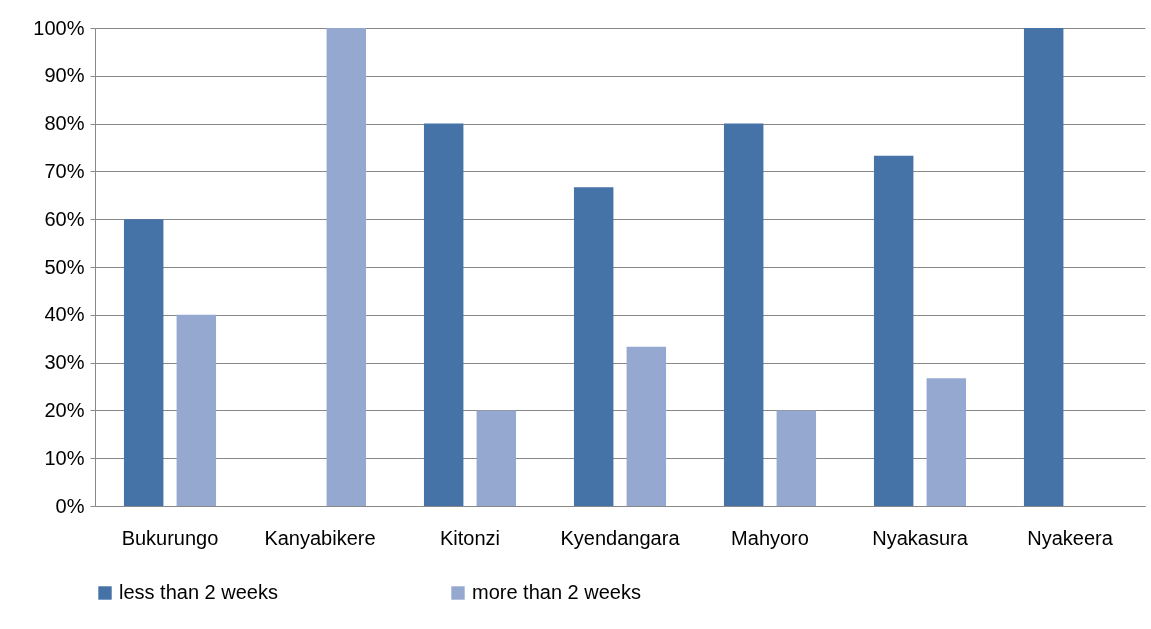 This screenshot has height=629, width=1151. I want to click on y-tick-label: 30%, so click(64, 362).